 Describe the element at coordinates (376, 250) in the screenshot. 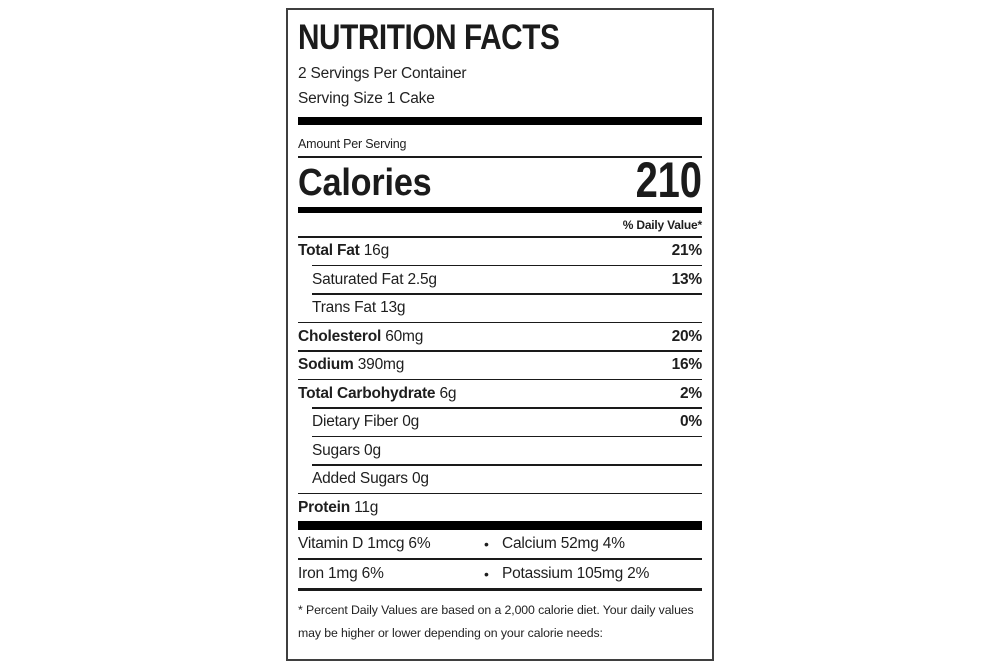

I see `nutrient-amount: 16g` at that location.